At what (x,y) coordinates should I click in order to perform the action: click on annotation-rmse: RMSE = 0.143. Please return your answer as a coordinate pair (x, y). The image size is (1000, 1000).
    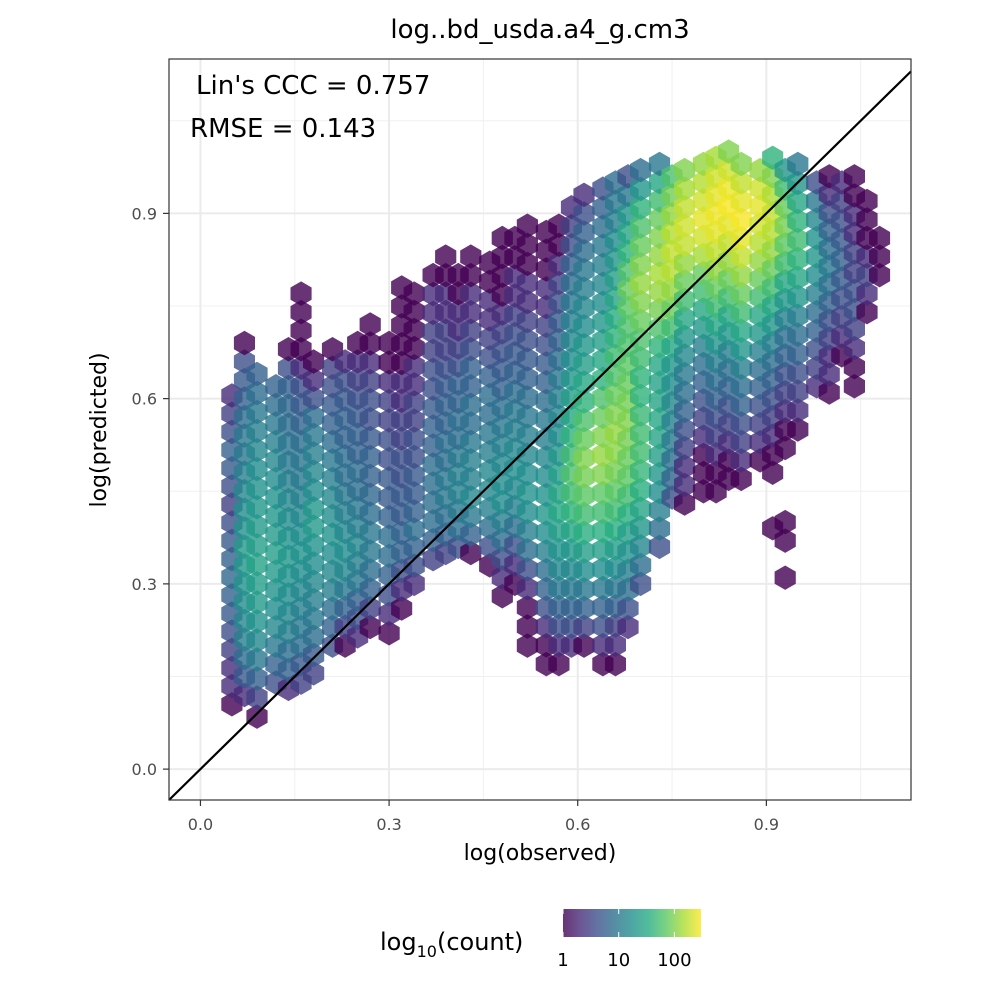
    Looking at the image, I should click on (283, 129).